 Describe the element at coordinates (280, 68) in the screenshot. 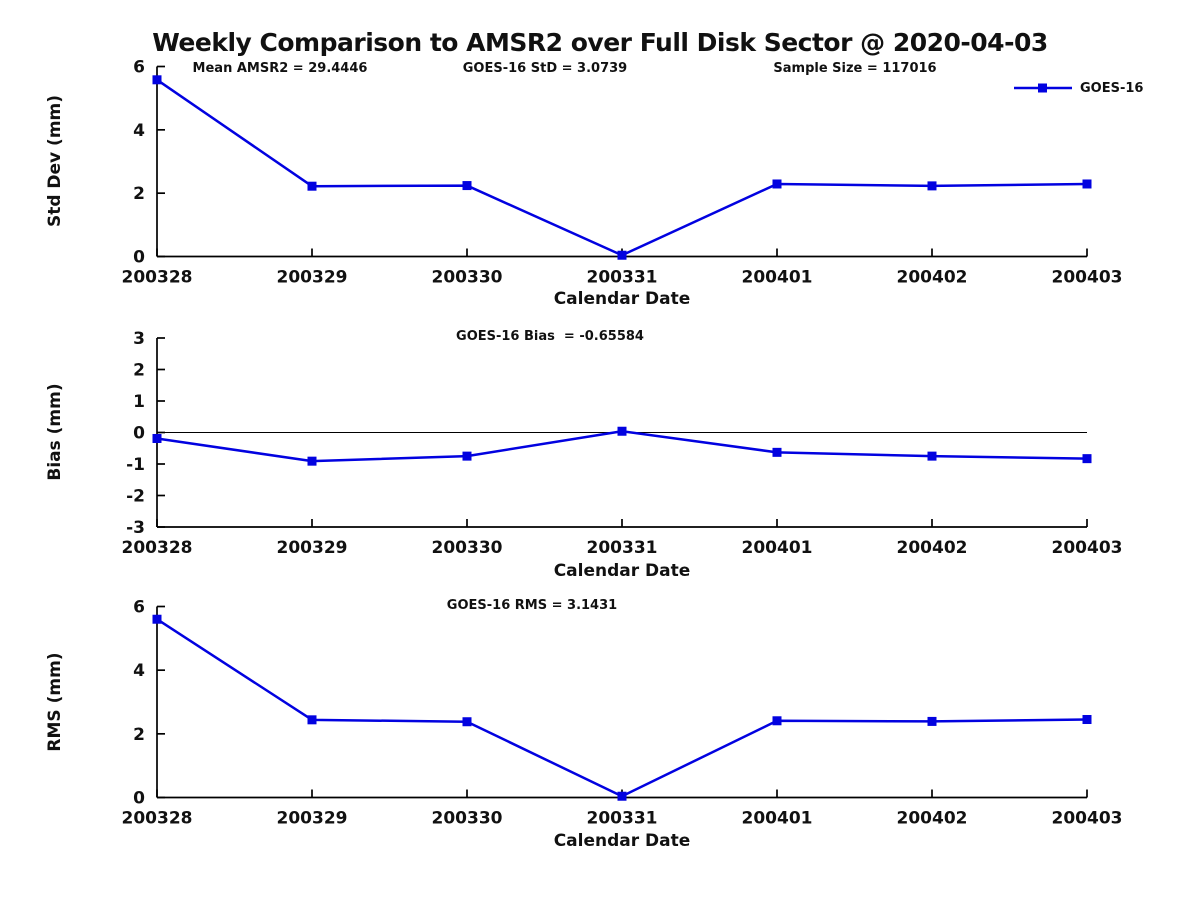

I see `annotation-mean-amsr2: Mean AMSR2 = 29.4446` at that location.